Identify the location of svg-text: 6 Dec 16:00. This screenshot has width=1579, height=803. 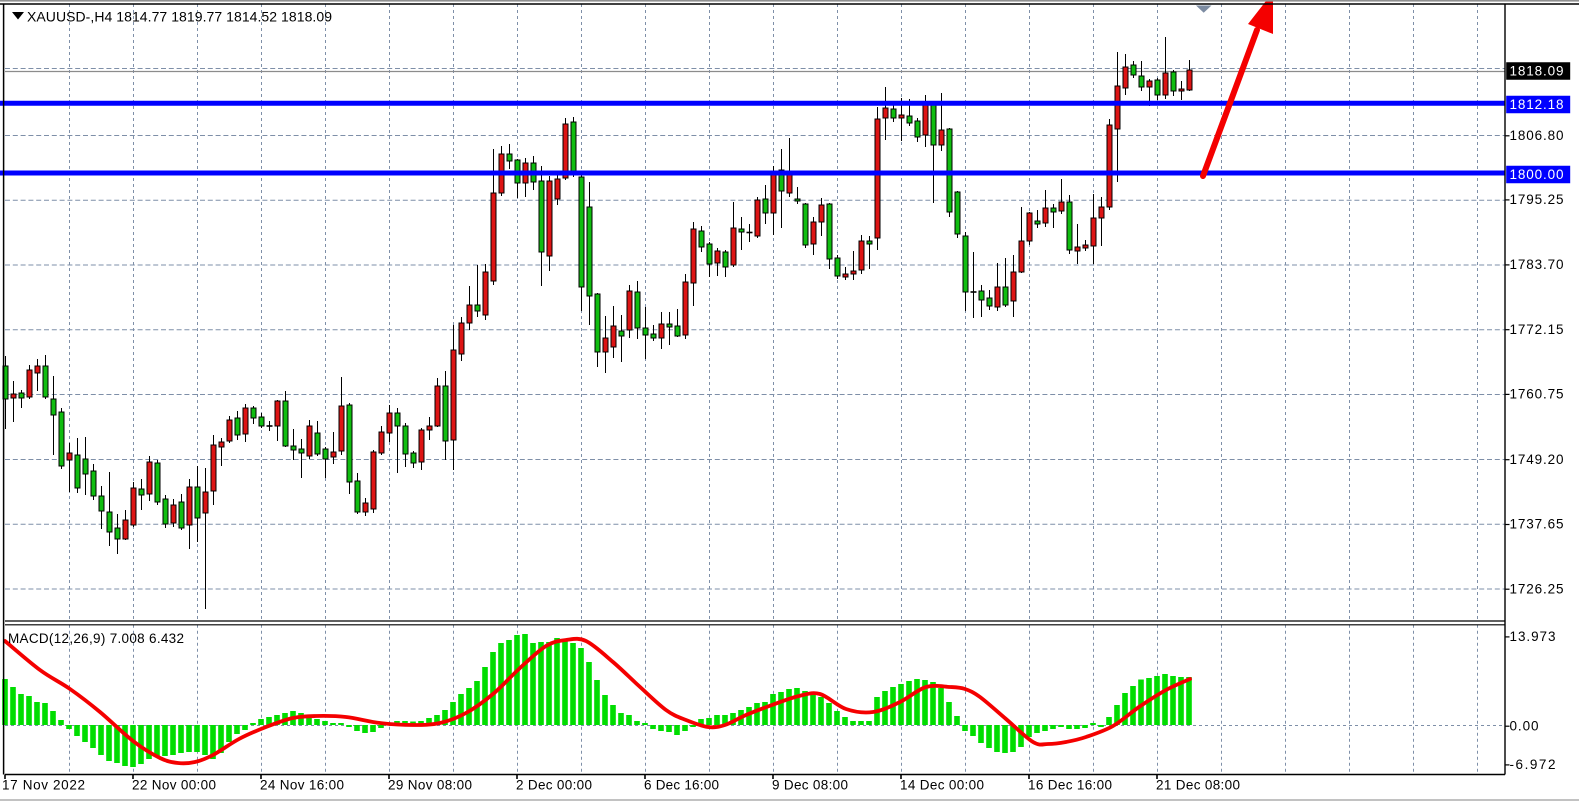
(681, 785).